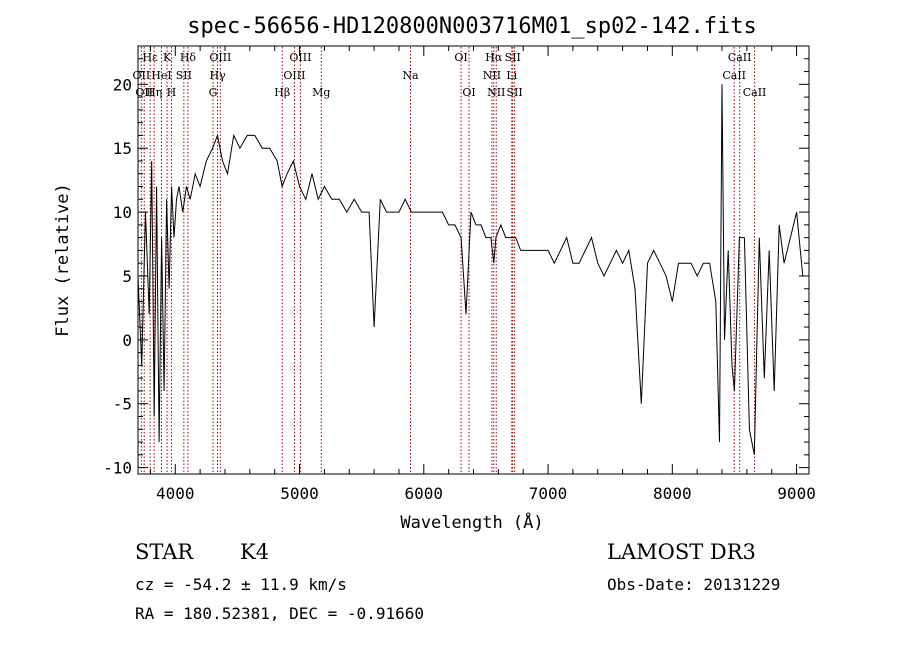 The image size is (900, 649). What do you see at coordinates (122, 84) in the screenshot?
I see `y-tick-label: 20` at bounding box center [122, 84].